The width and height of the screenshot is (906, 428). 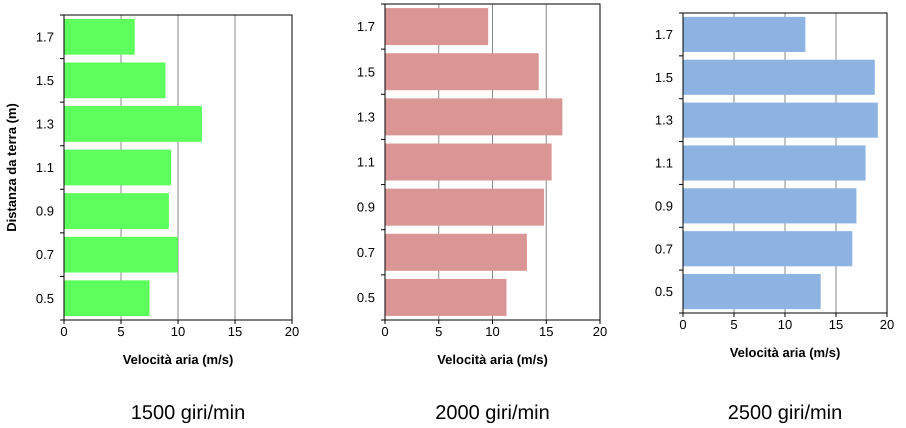 What do you see at coordinates (11, 167) in the screenshot?
I see `y-axis-title: Distanza da terra (m)` at bounding box center [11, 167].